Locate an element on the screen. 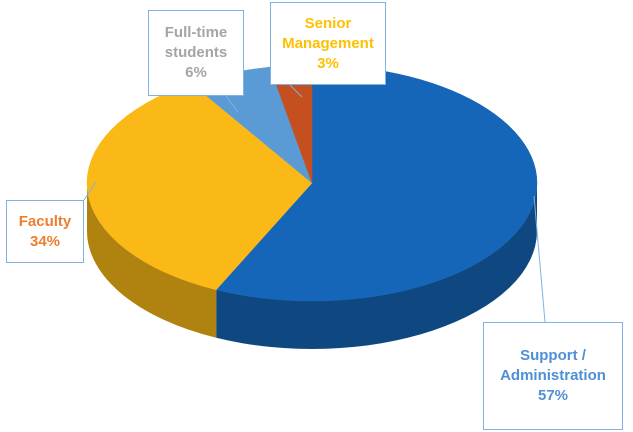  category-label: Faculty is located at coordinates (45, 221).